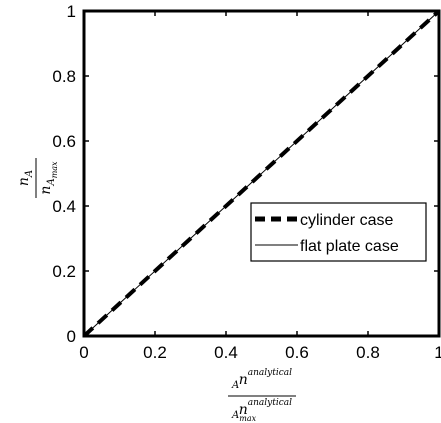  Describe the element at coordinates (349, 246) in the screenshot. I see `legend-label-flatplate: flat plate case` at that location.